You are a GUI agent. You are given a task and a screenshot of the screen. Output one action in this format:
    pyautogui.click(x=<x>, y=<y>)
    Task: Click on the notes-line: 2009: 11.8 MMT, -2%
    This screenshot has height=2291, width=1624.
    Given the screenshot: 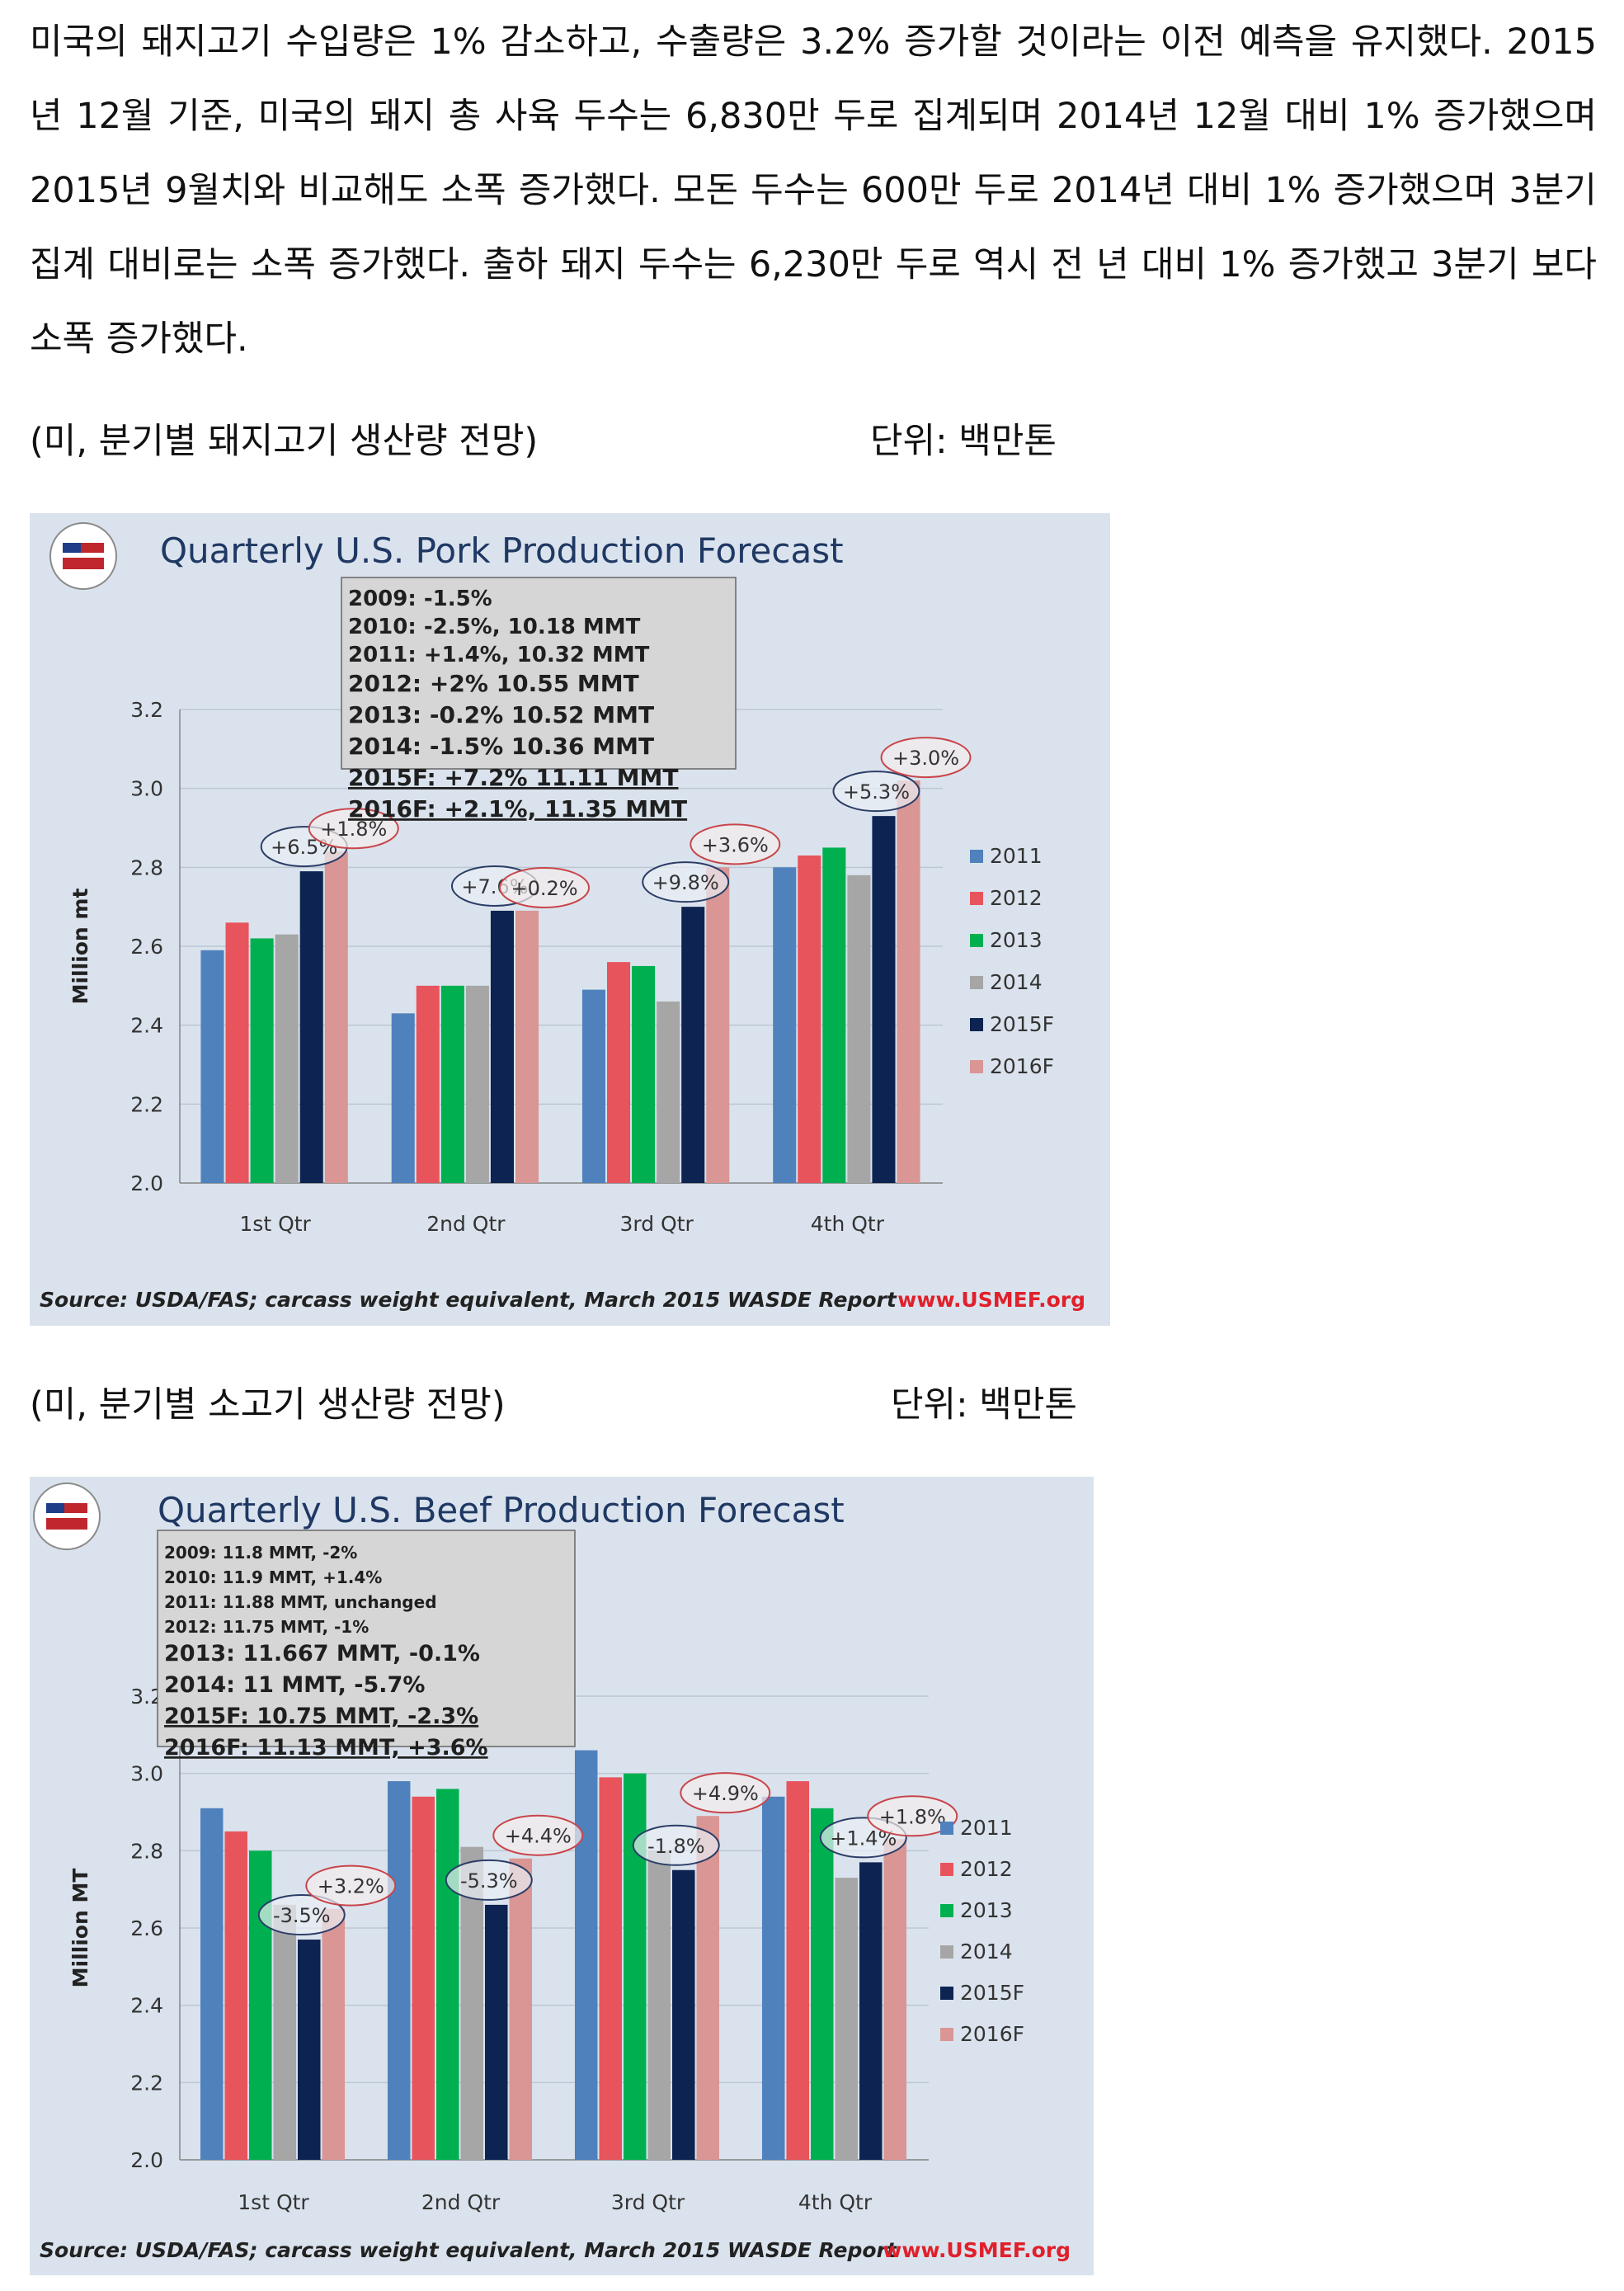 What is the action you would take?
    pyautogui.click(x=260, y=1553)
    